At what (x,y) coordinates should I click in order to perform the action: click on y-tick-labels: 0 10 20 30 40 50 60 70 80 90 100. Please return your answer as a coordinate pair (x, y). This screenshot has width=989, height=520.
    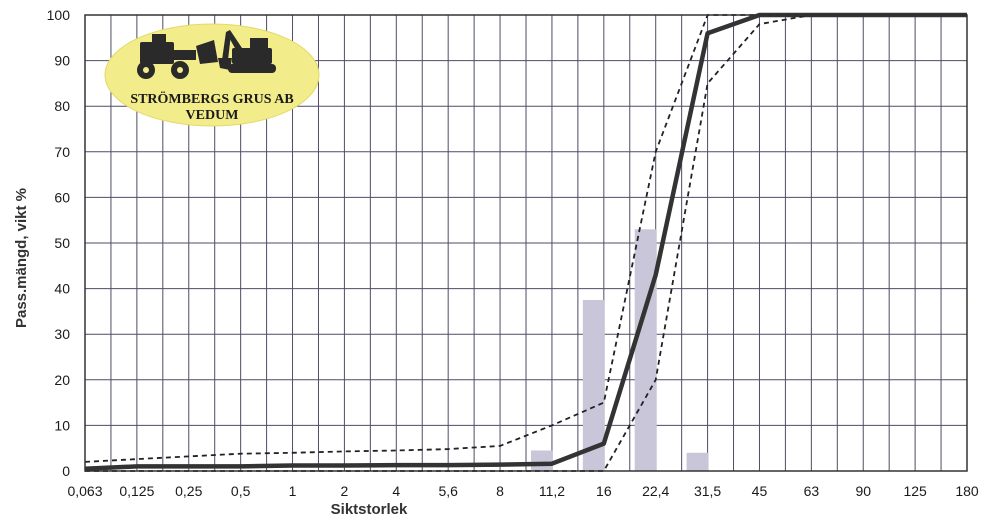
    Looking at the image, I should click on (59, 243).